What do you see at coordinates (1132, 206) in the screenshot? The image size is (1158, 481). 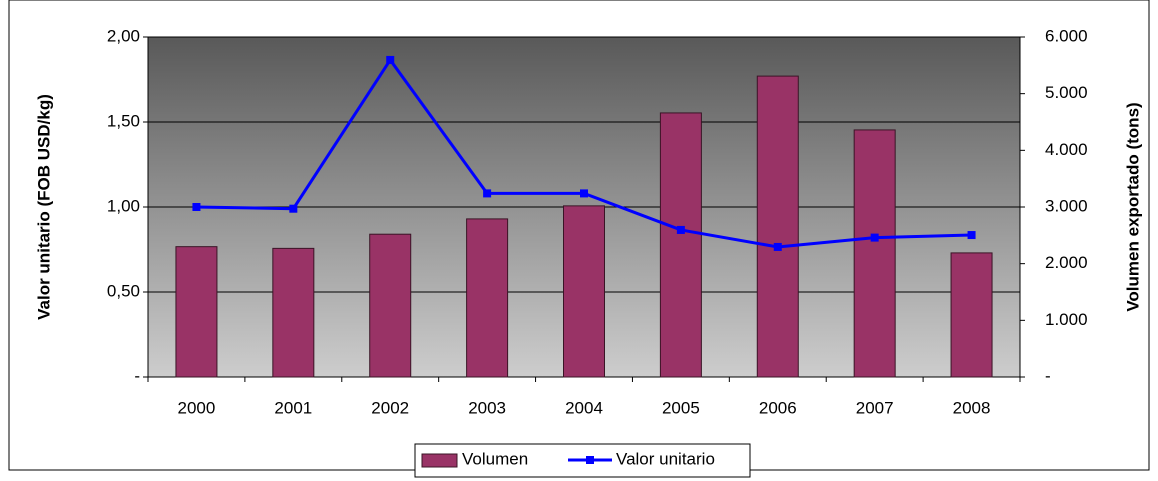 I see `y2-axis-title: Volumen exportado (tons)` at bounding box center [1132, 206].